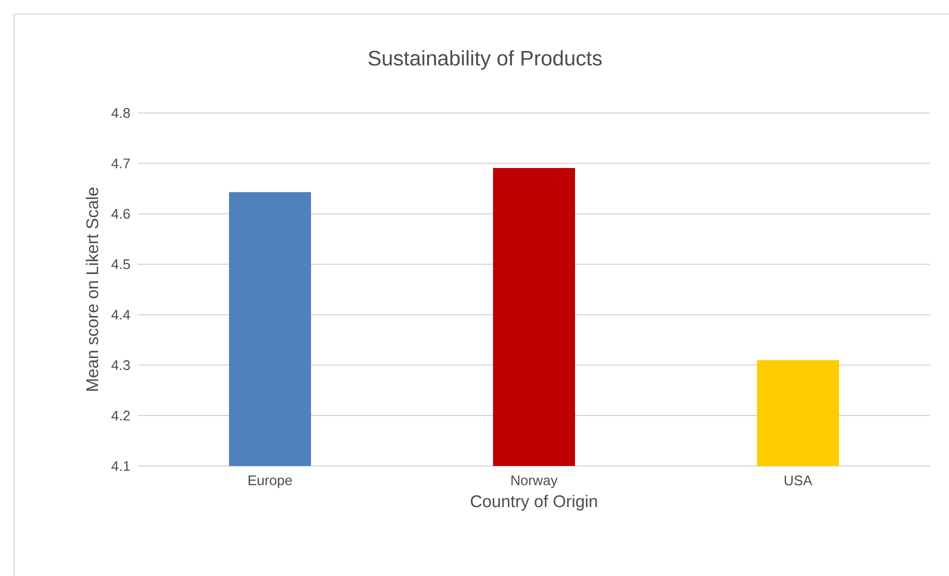  What do you see at coordinates (120, 264) in the screenshot?
I see `y-tick-label: 4.5` at bounding box center [120, 264].